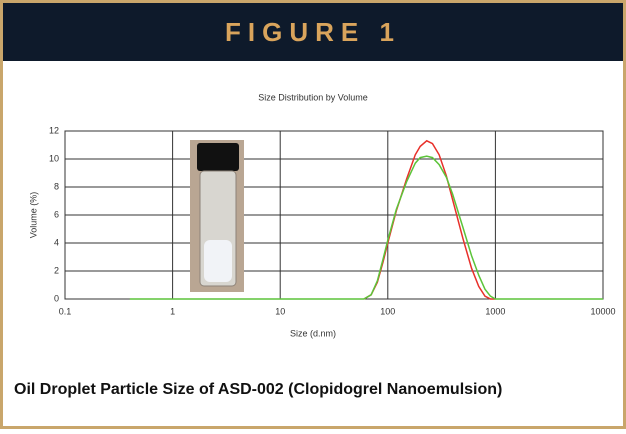  I want to click on x-tick-label: 10000, so click(602, 311).